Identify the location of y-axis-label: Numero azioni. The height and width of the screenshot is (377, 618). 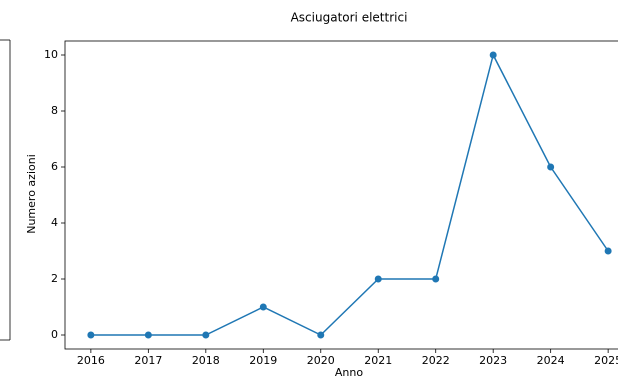
(31, 194).